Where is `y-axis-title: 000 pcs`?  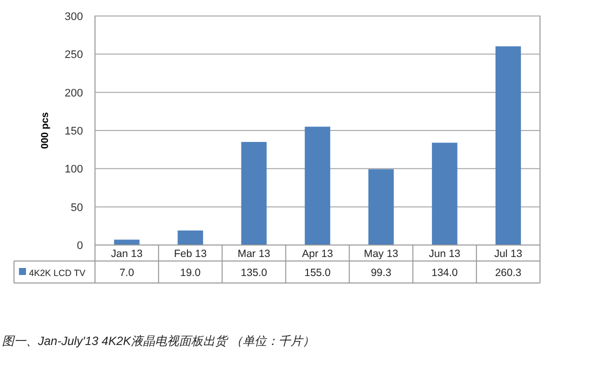
y-axis-title: 000 pcs is located at coordinates (45, 130).